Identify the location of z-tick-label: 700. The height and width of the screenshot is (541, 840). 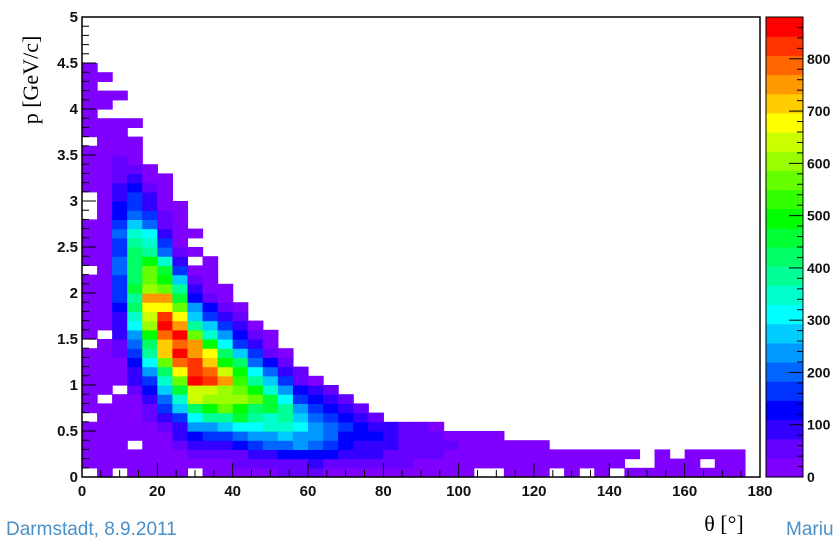
(819, 111).